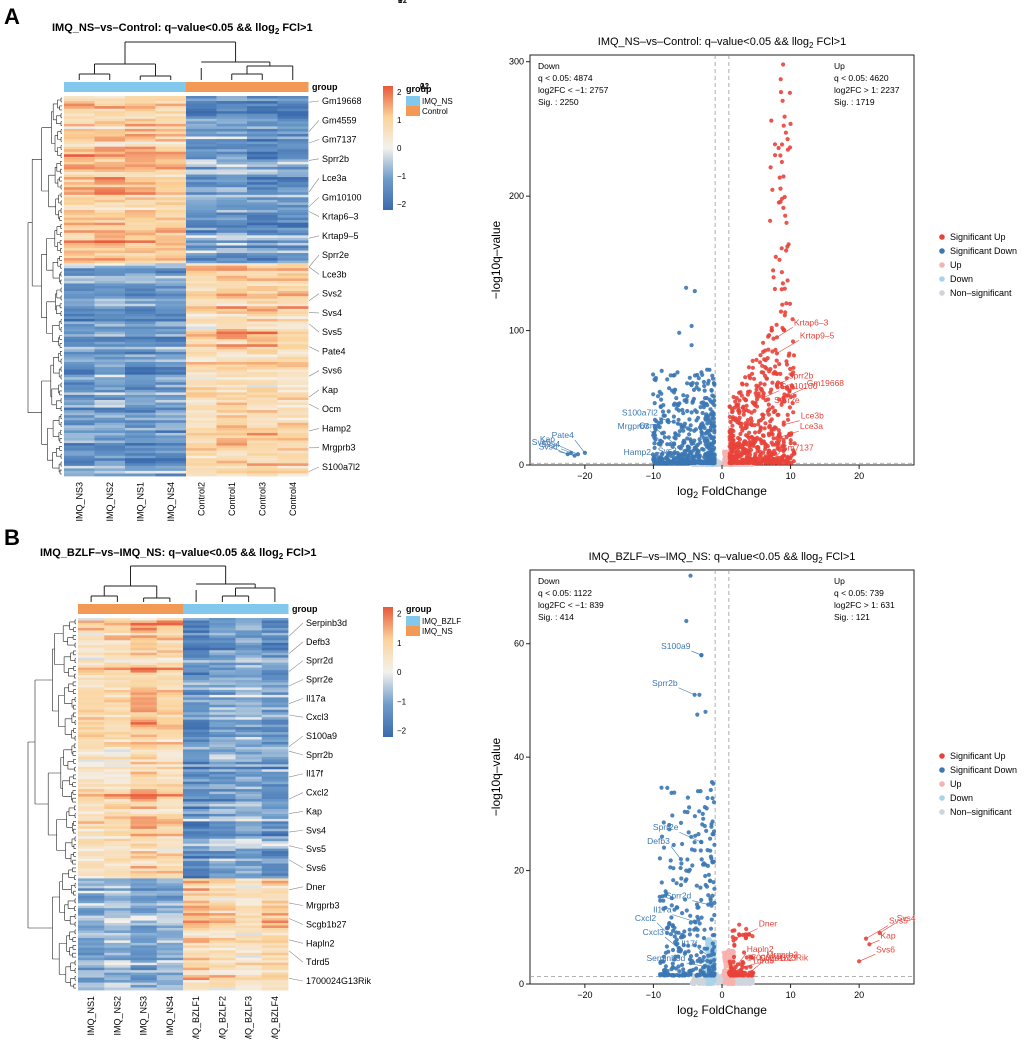 Image resolution: width=1024 pixels, height=1044 pixels. Describe the element at coordinates (425, 86) in the screenshot. I see `color-scale-tick: −2` at that location.